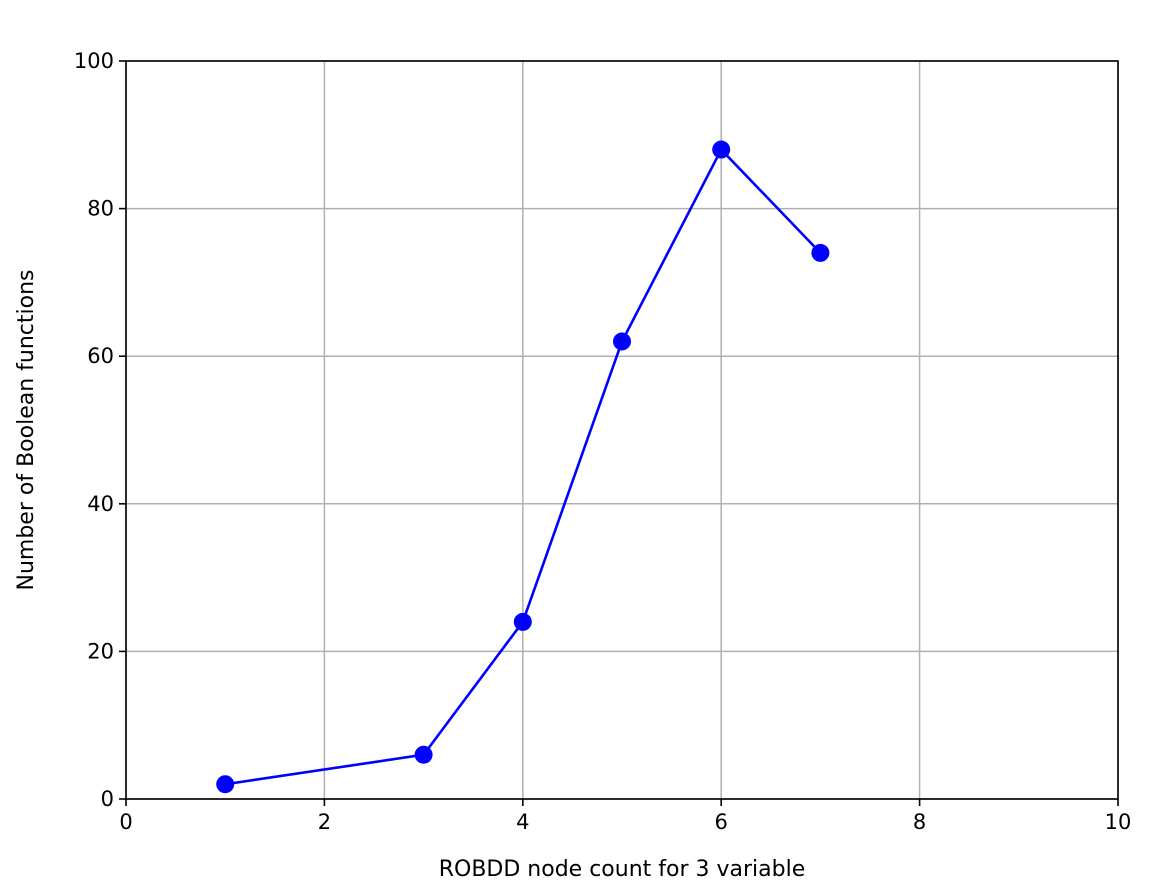 The height and width of the screenshot is (896, 1170). I want to click on y-axis-ticks: 0 20 40 60 80 100, so click(100, 430).